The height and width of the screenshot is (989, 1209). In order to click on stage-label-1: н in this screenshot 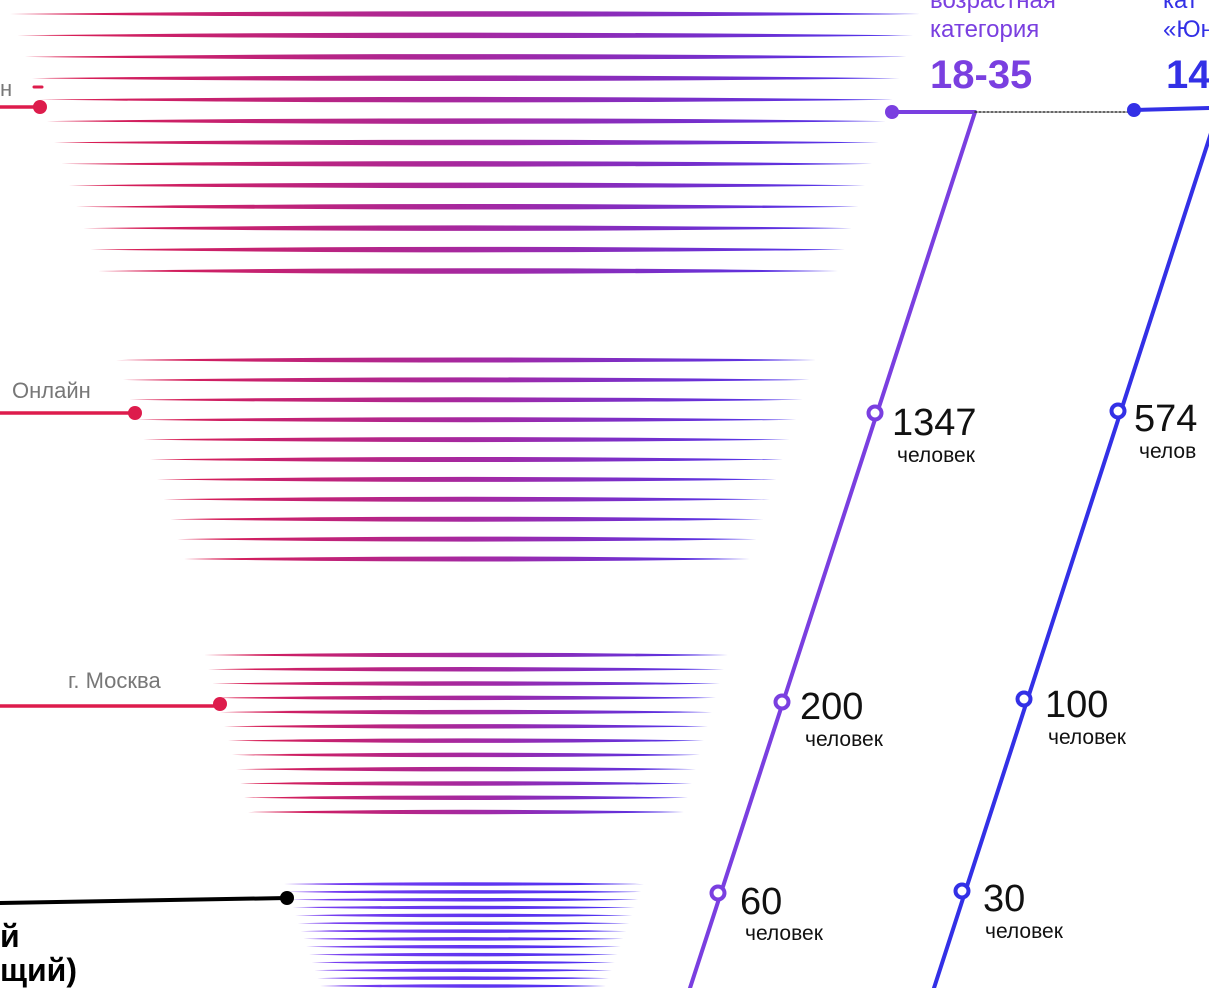, I will do `click(6, 88)`.